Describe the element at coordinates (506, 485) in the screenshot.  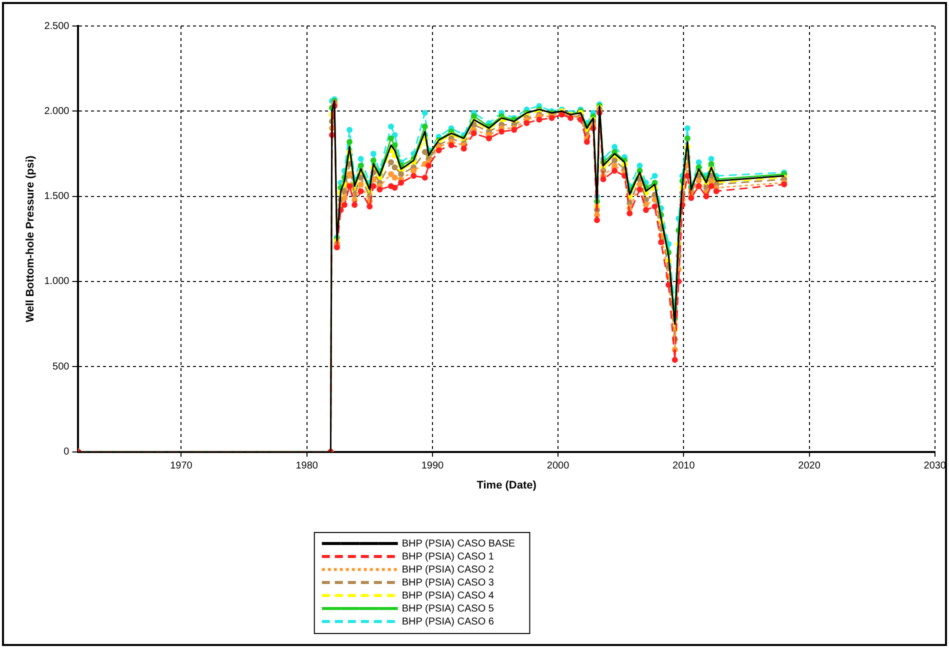
I see `x-axis-title: Time (Date)` at that location.